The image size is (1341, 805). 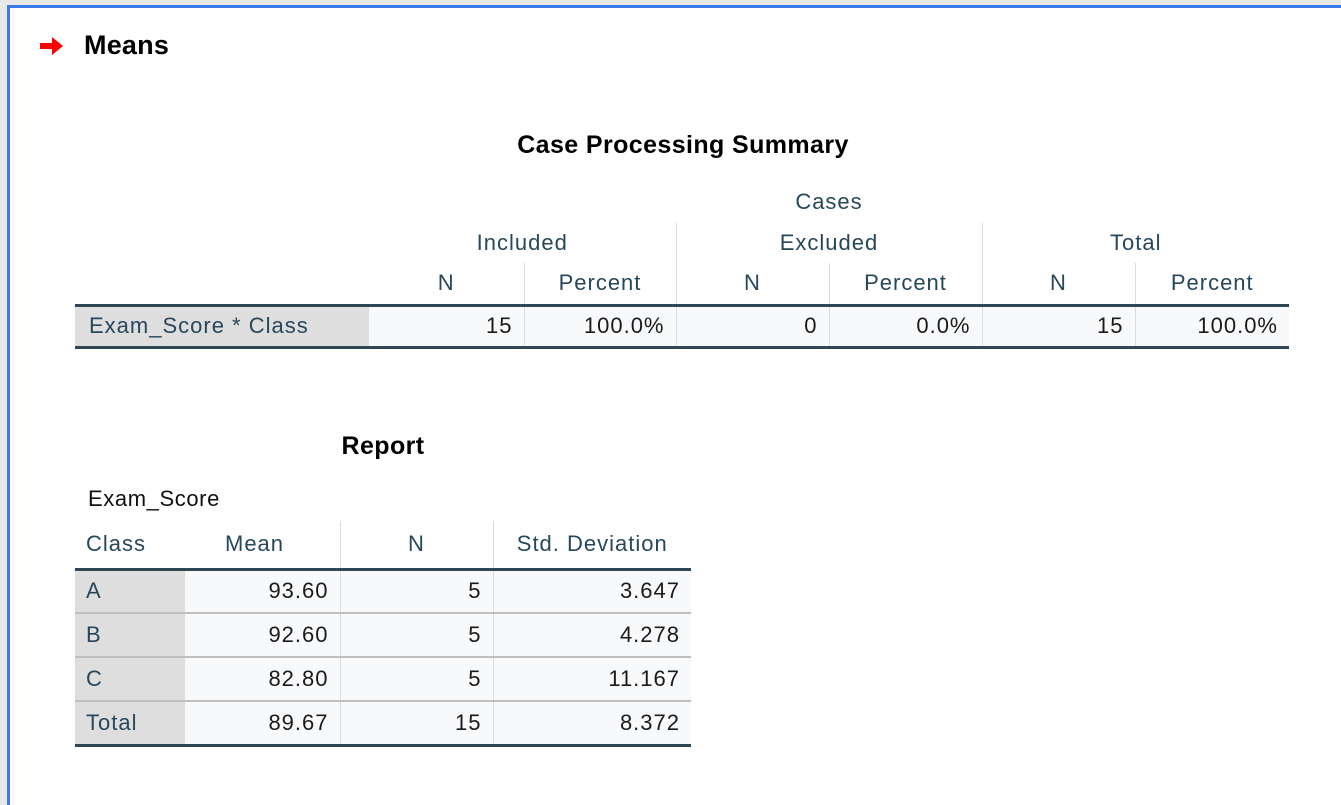 What do you see at coordinates (262, 723) in the screenshot?
I see `cell-mean: 89.67` at bounding box center [262, 723].